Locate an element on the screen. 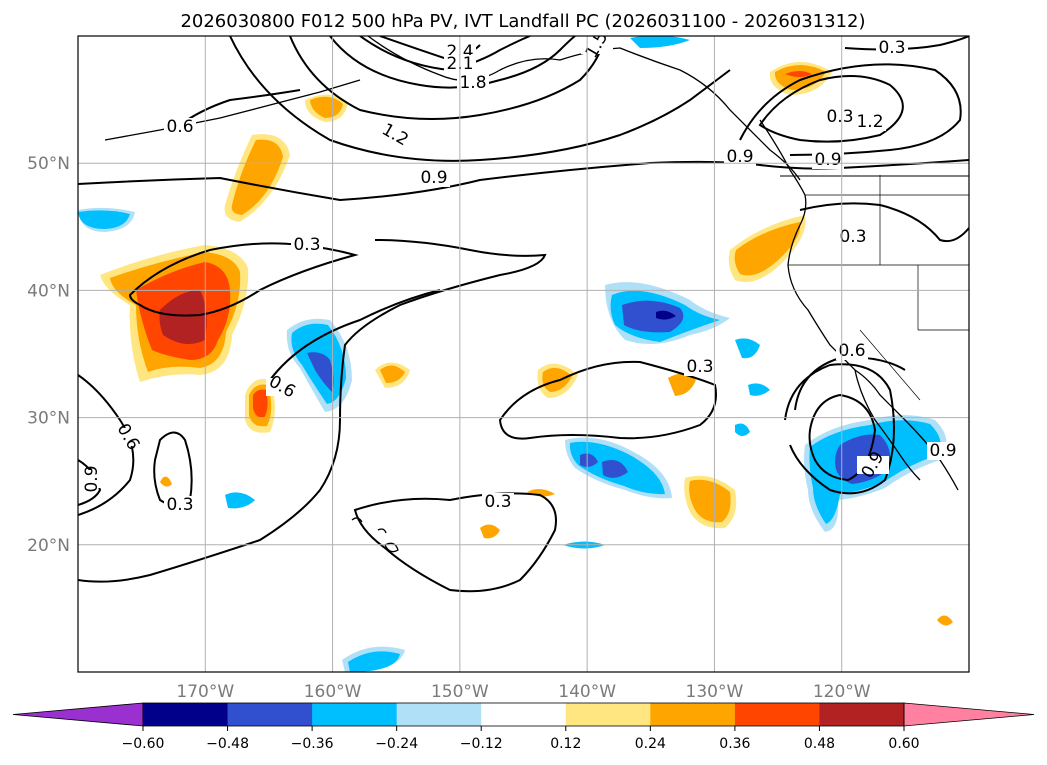 The height and width of the screenshot is (765, 1047). fill-region-small-g is located at coordinates (945, 620).